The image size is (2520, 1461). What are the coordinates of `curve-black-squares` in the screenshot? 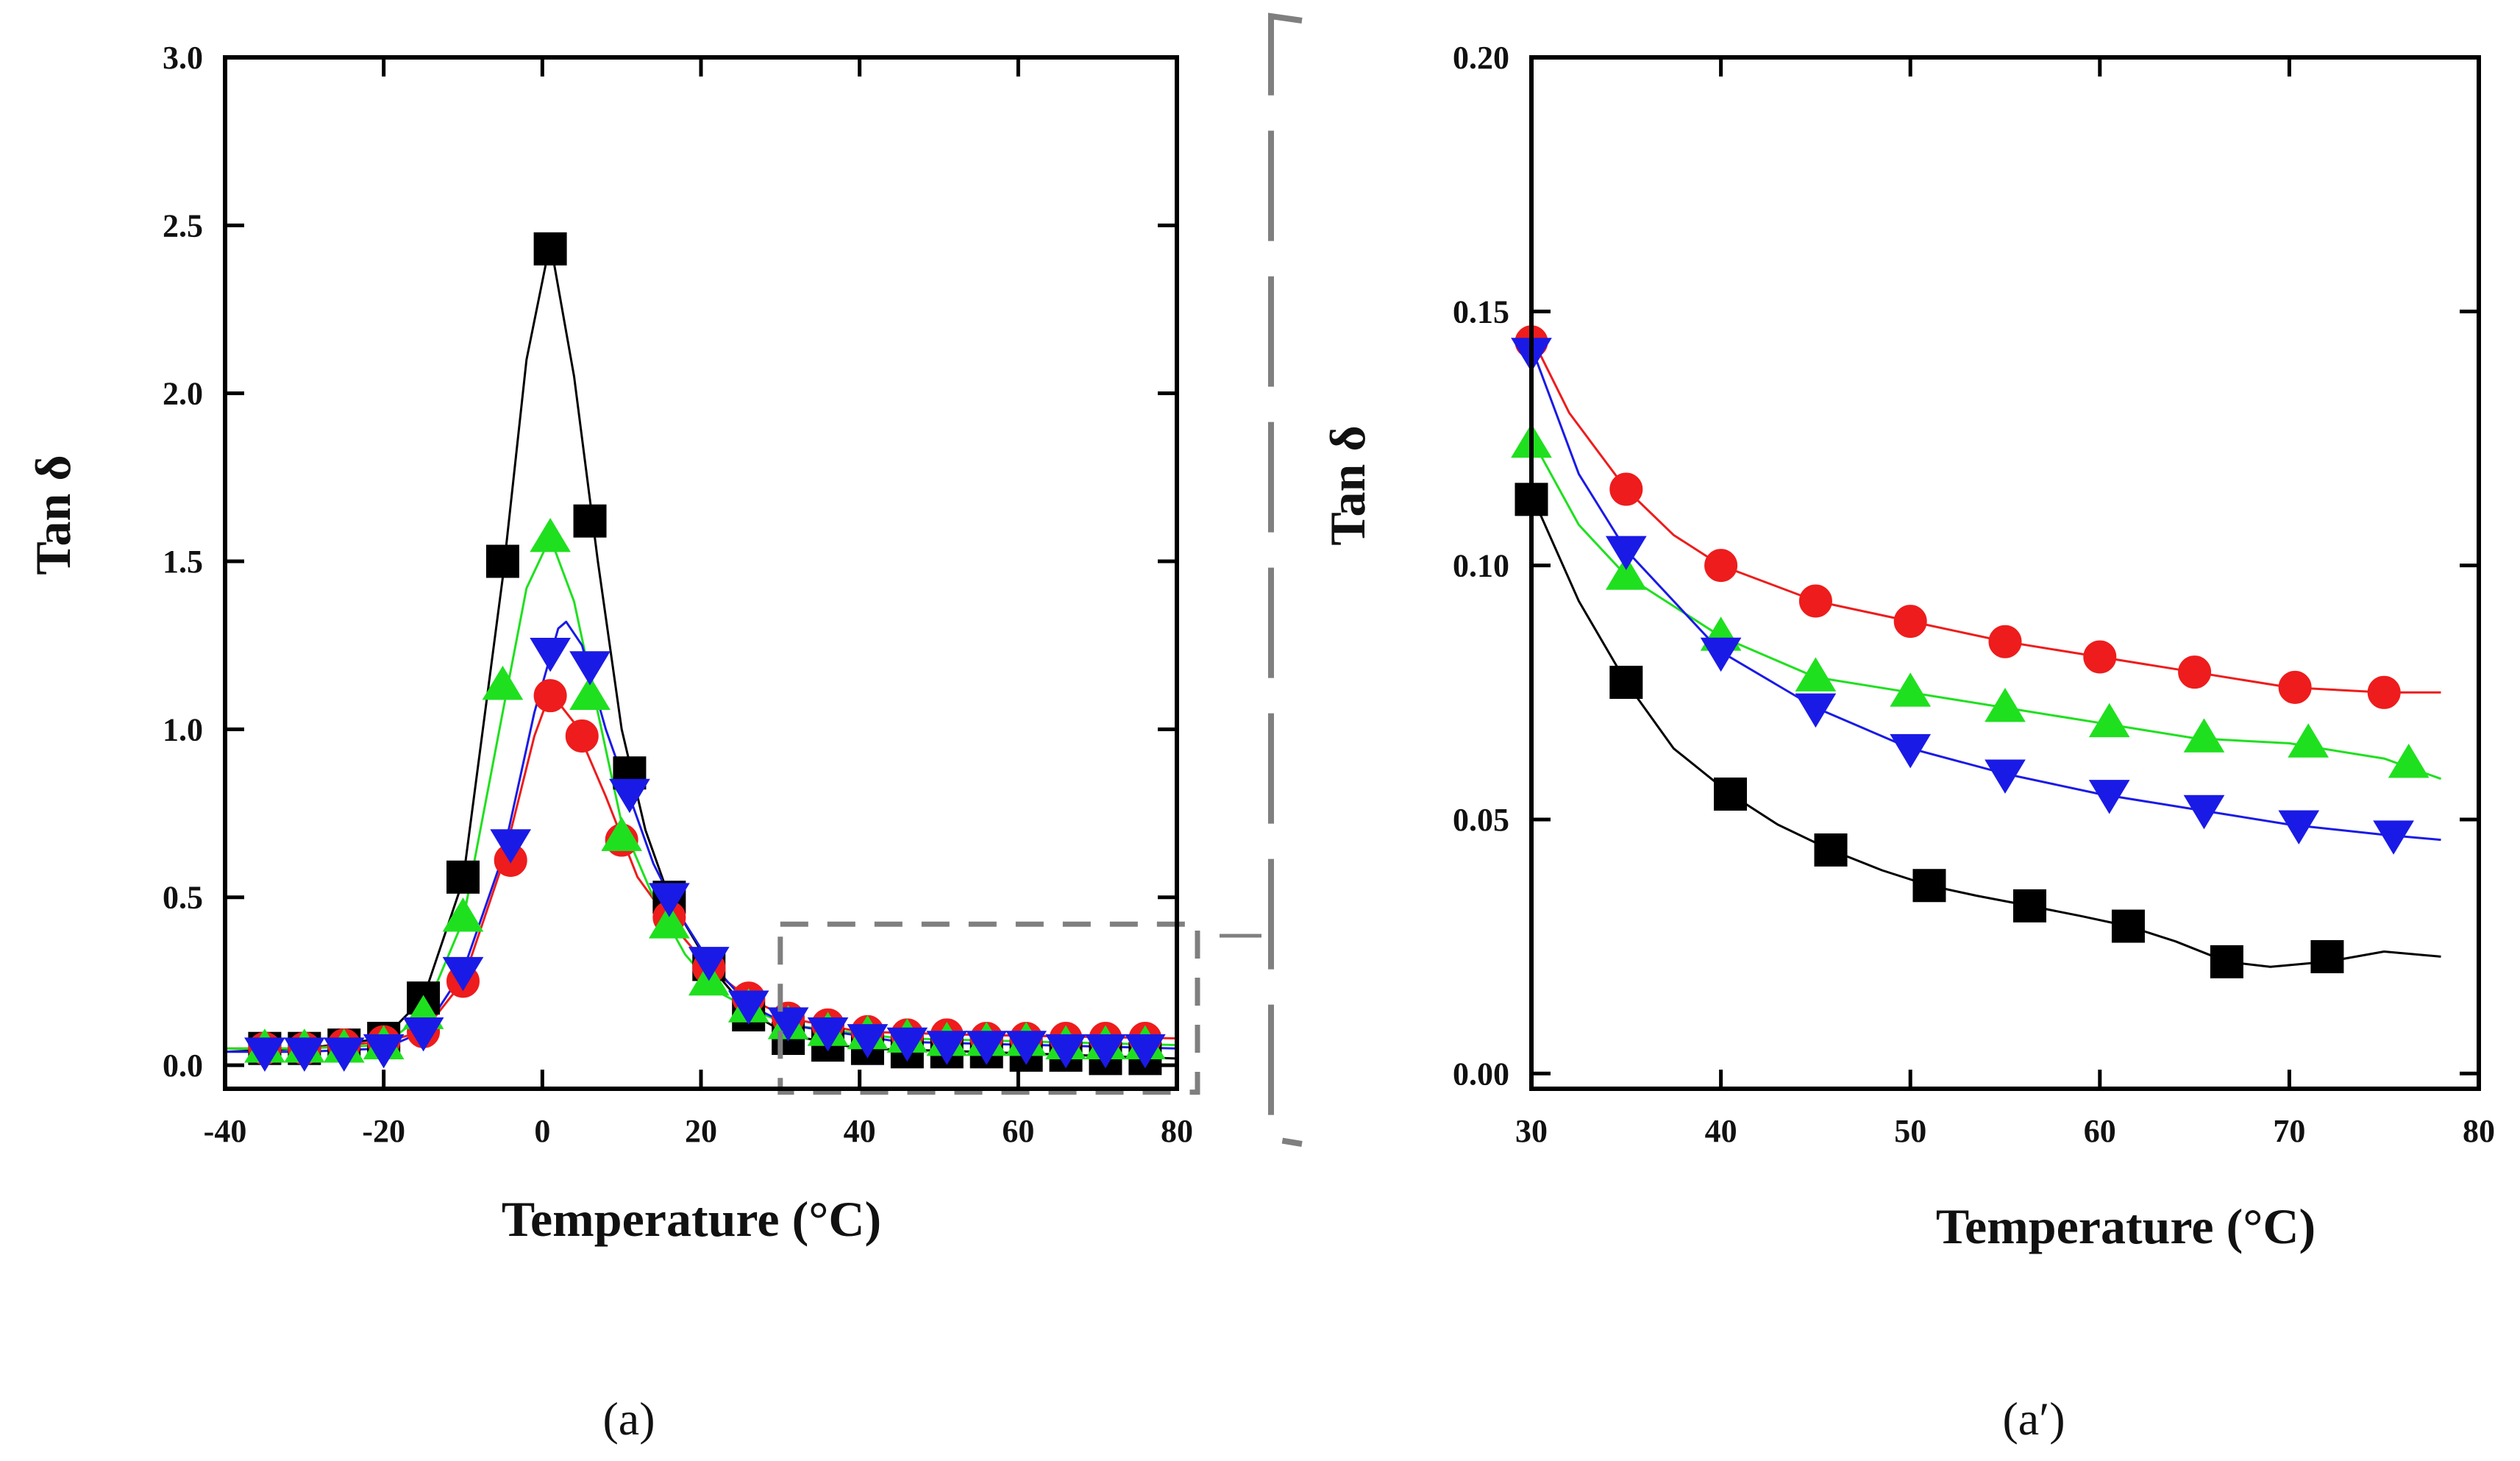 It's located at (1986, 731).